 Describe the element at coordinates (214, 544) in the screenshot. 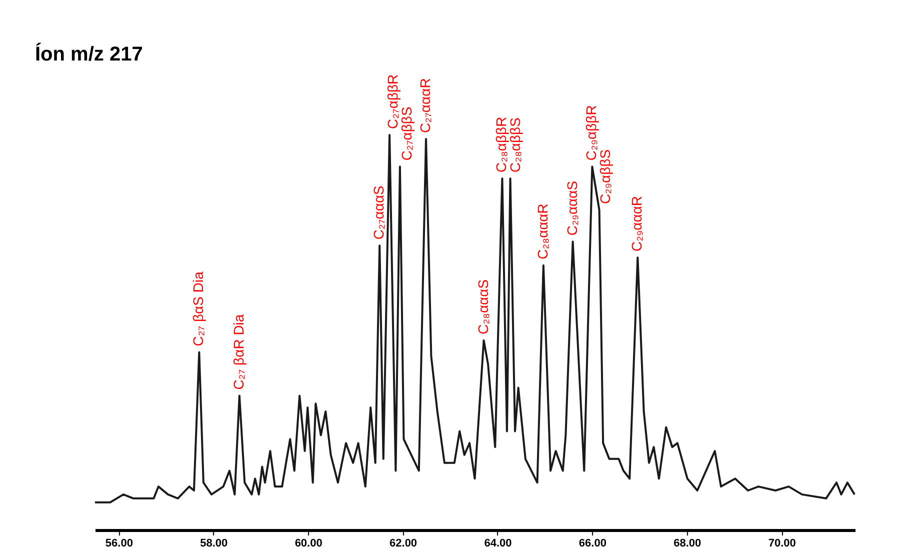

I see `x-tick-label: 58.00` at that location.